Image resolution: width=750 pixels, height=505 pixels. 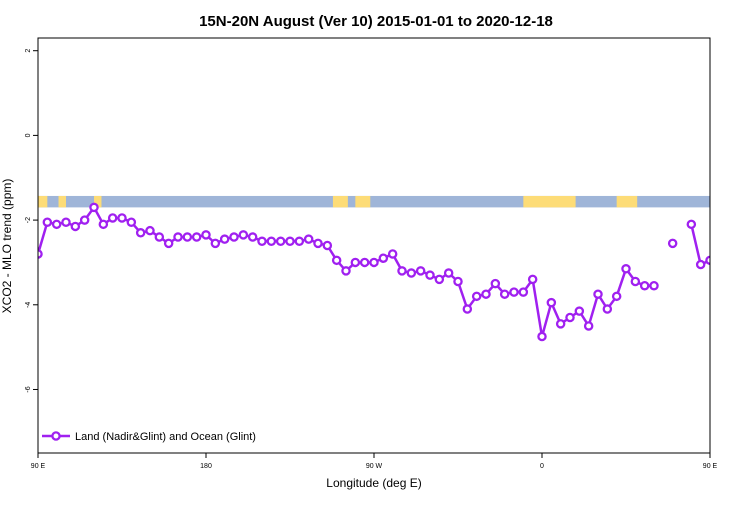 What do you see at coordinates (542, 466) in the screenshot?
I see `x-tick-label: 0` at bounding box center [542, 466].